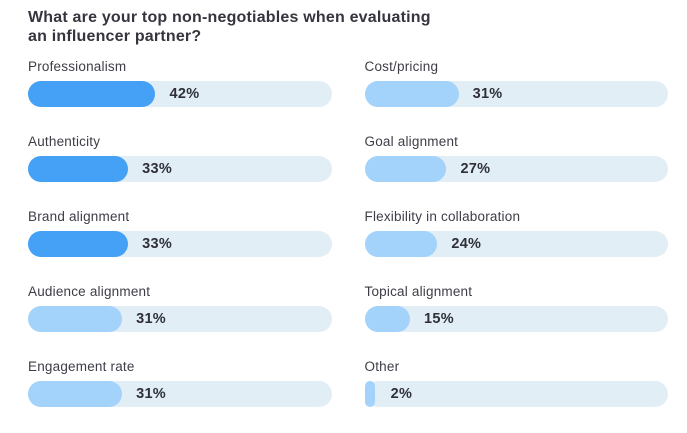  I want to click on bar-item: Audience alignment 31%, so click(180, 307).